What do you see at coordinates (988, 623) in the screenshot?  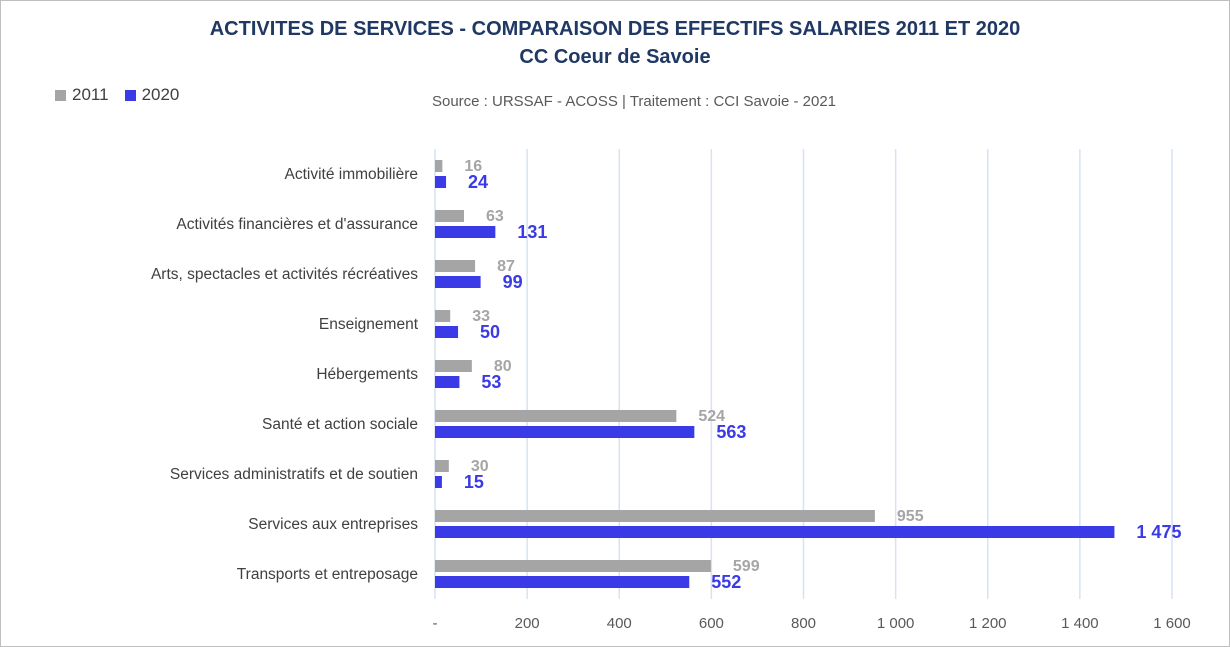 I see `x-tick-label: 1 200` at bounding box center [988, 623].